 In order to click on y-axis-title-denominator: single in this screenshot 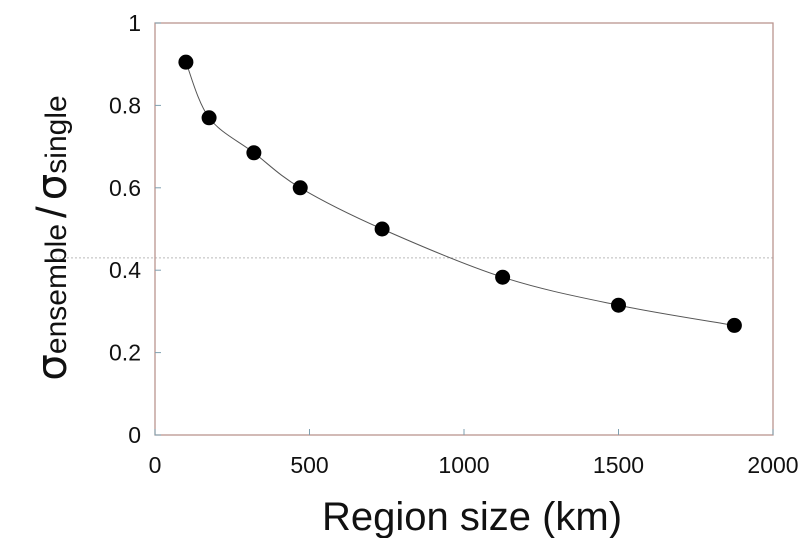, I will do `click(56, 134)`.